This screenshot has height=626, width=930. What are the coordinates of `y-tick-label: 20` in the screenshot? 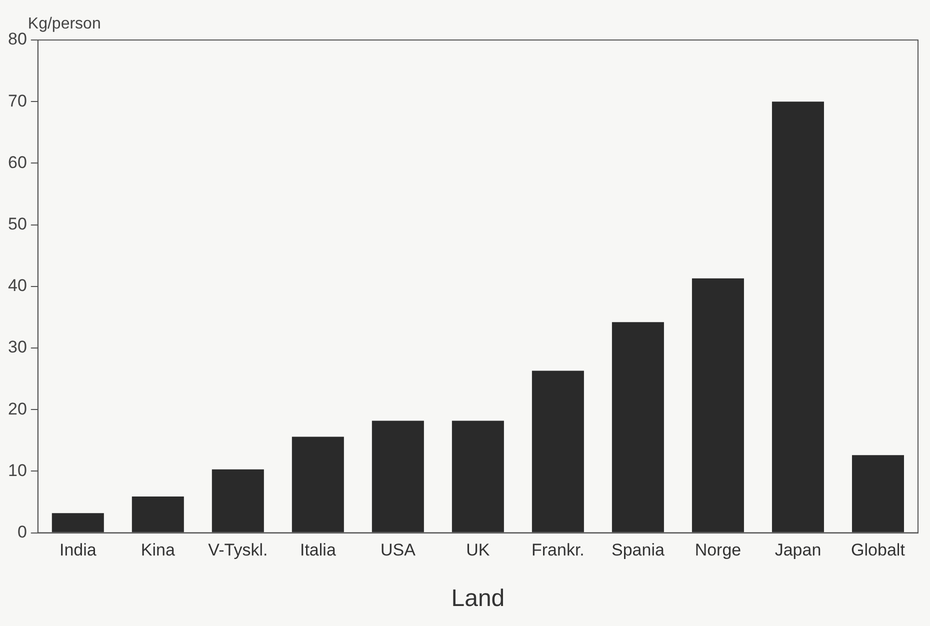 It's located at (17, 408).